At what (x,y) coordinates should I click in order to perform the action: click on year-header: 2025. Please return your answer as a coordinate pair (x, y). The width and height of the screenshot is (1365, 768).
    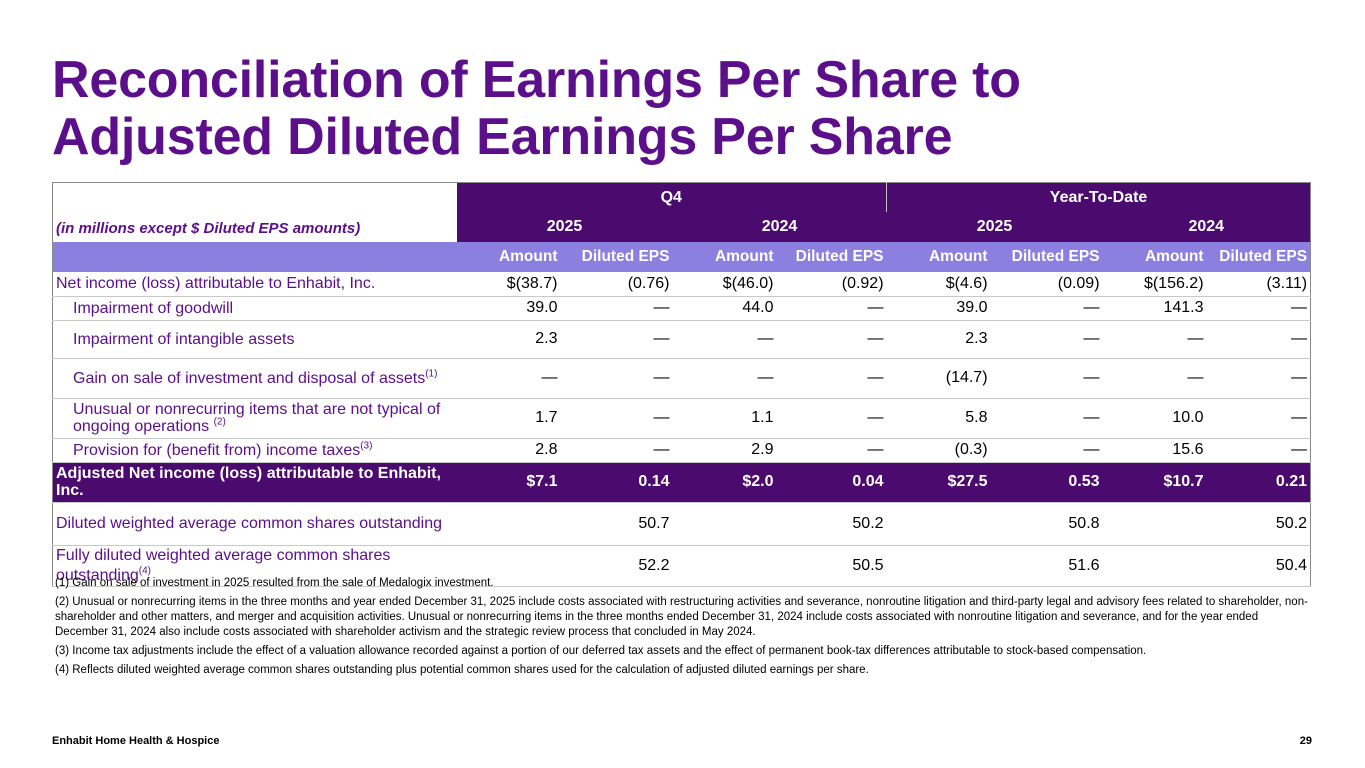
    Looking at the image, I should click on (994, 227).